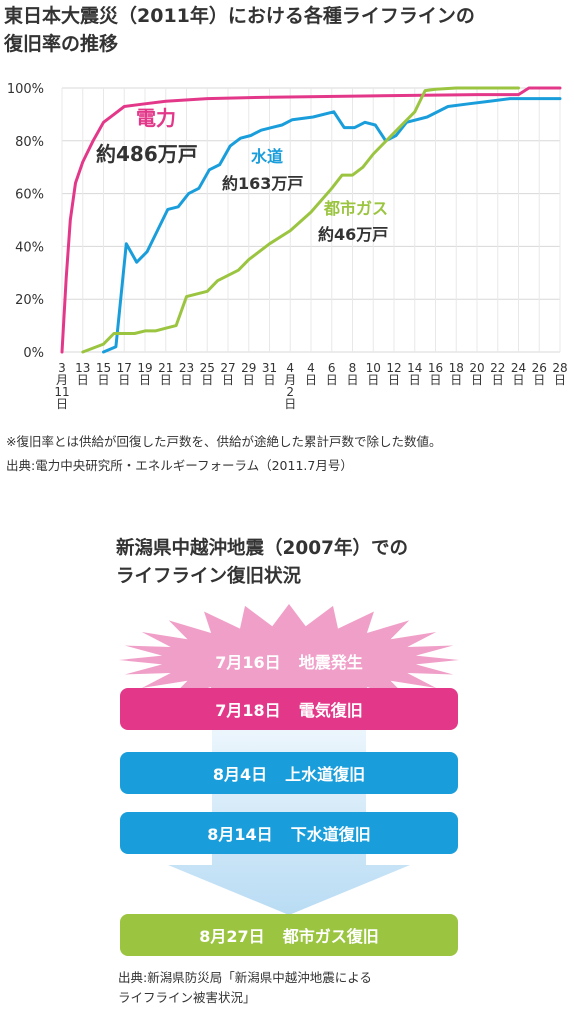  Describe the element at coordinates (325, 774) in the screenshot. I see `event-water-label: 上水道復旧` at that location.